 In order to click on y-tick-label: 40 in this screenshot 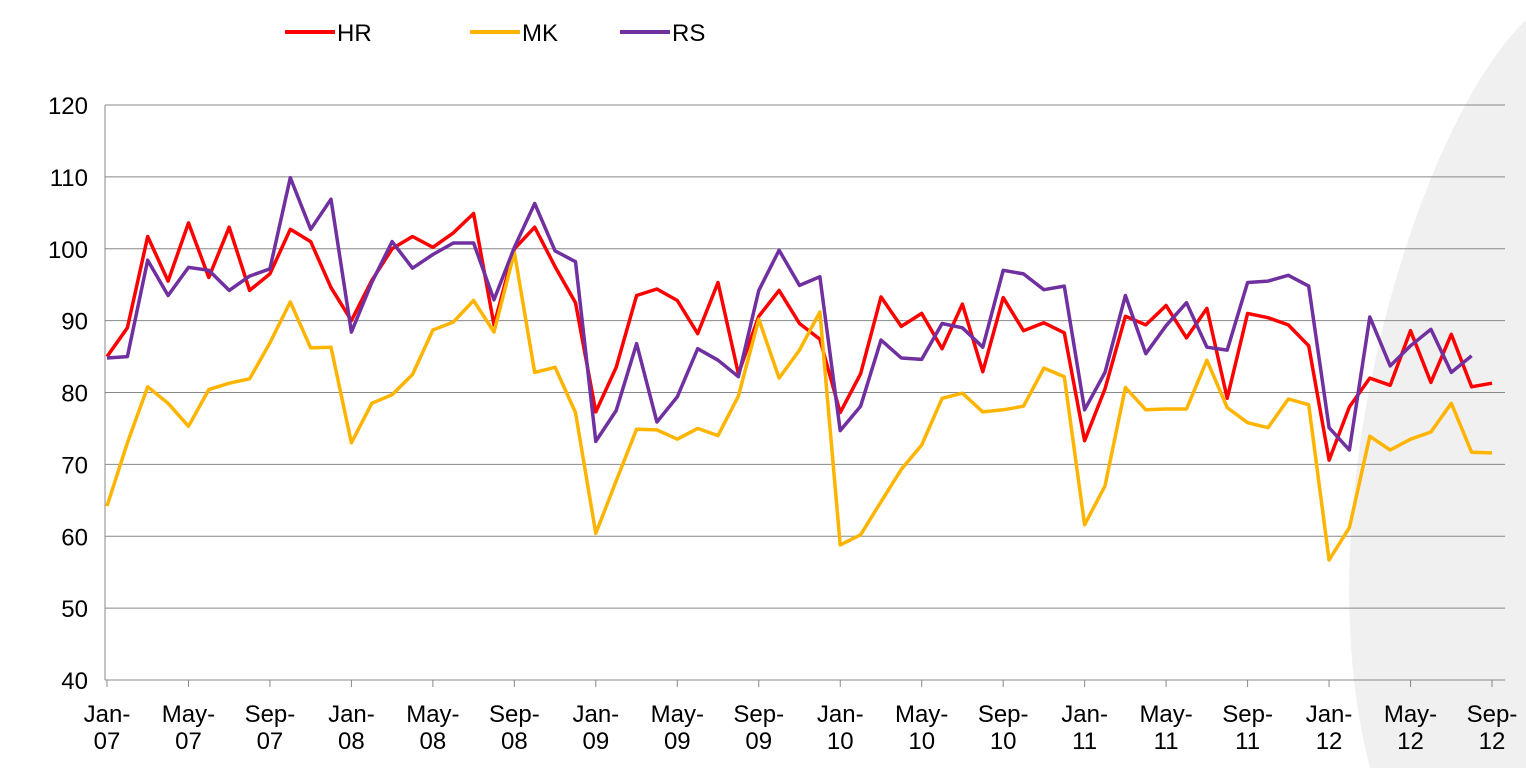, I will do `click(74, 681)`.